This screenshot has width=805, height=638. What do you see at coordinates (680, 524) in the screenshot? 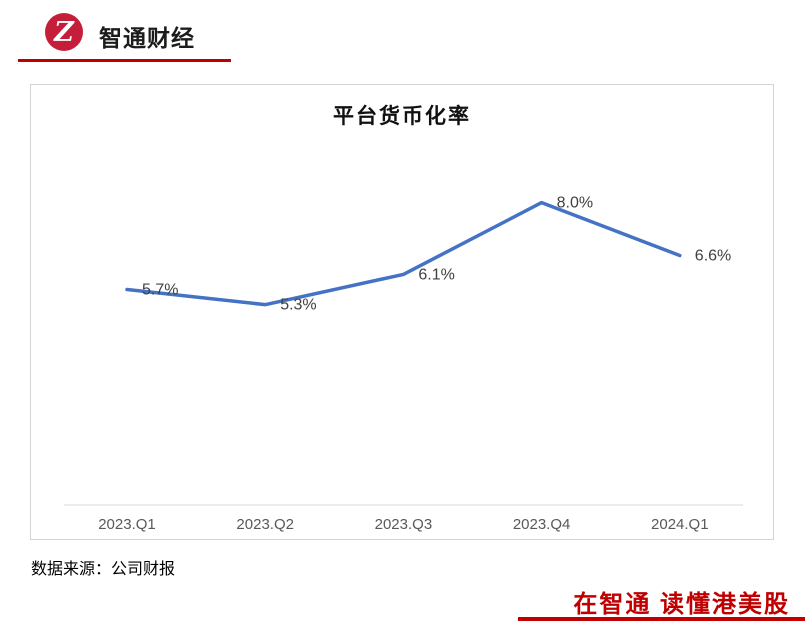
I see `x-axis-tick-label: 2024.Q1` at bounding box center [680, 524].